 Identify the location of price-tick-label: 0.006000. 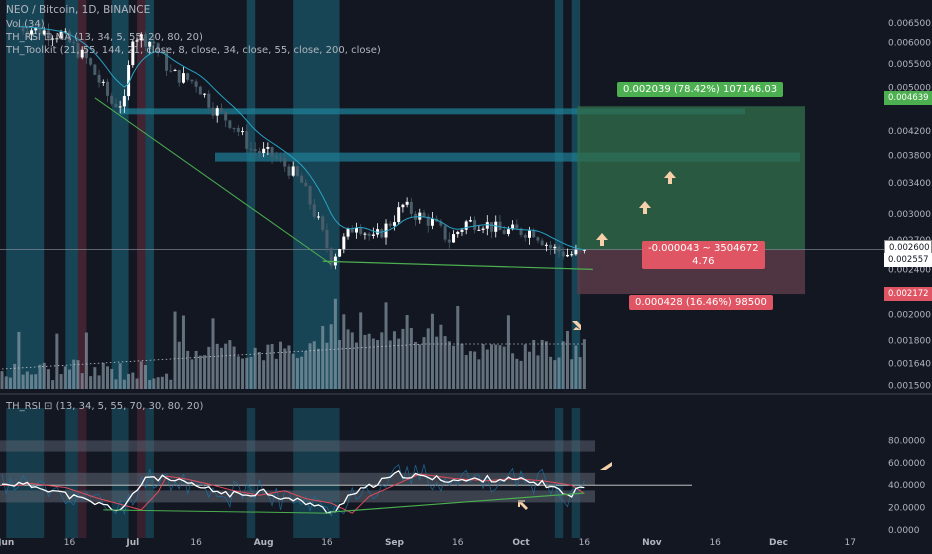
(909, 44).